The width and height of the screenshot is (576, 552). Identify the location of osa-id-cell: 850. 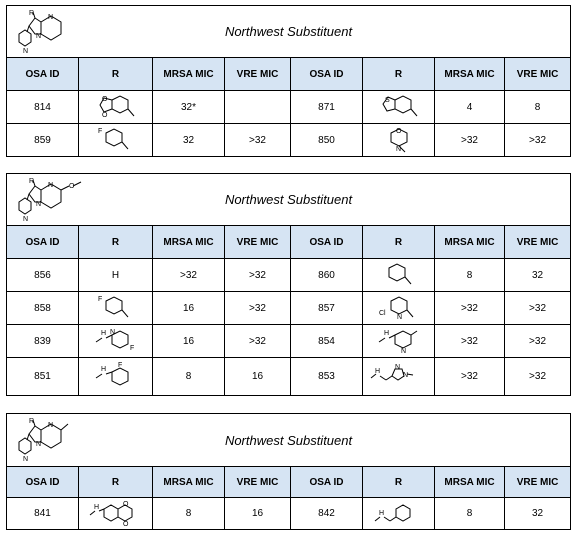
(326, 140).